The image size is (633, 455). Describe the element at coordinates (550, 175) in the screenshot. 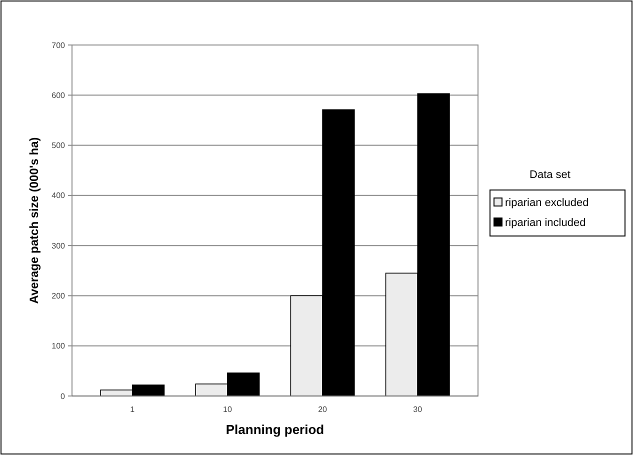

I see `legend-title: Data set` at that location.